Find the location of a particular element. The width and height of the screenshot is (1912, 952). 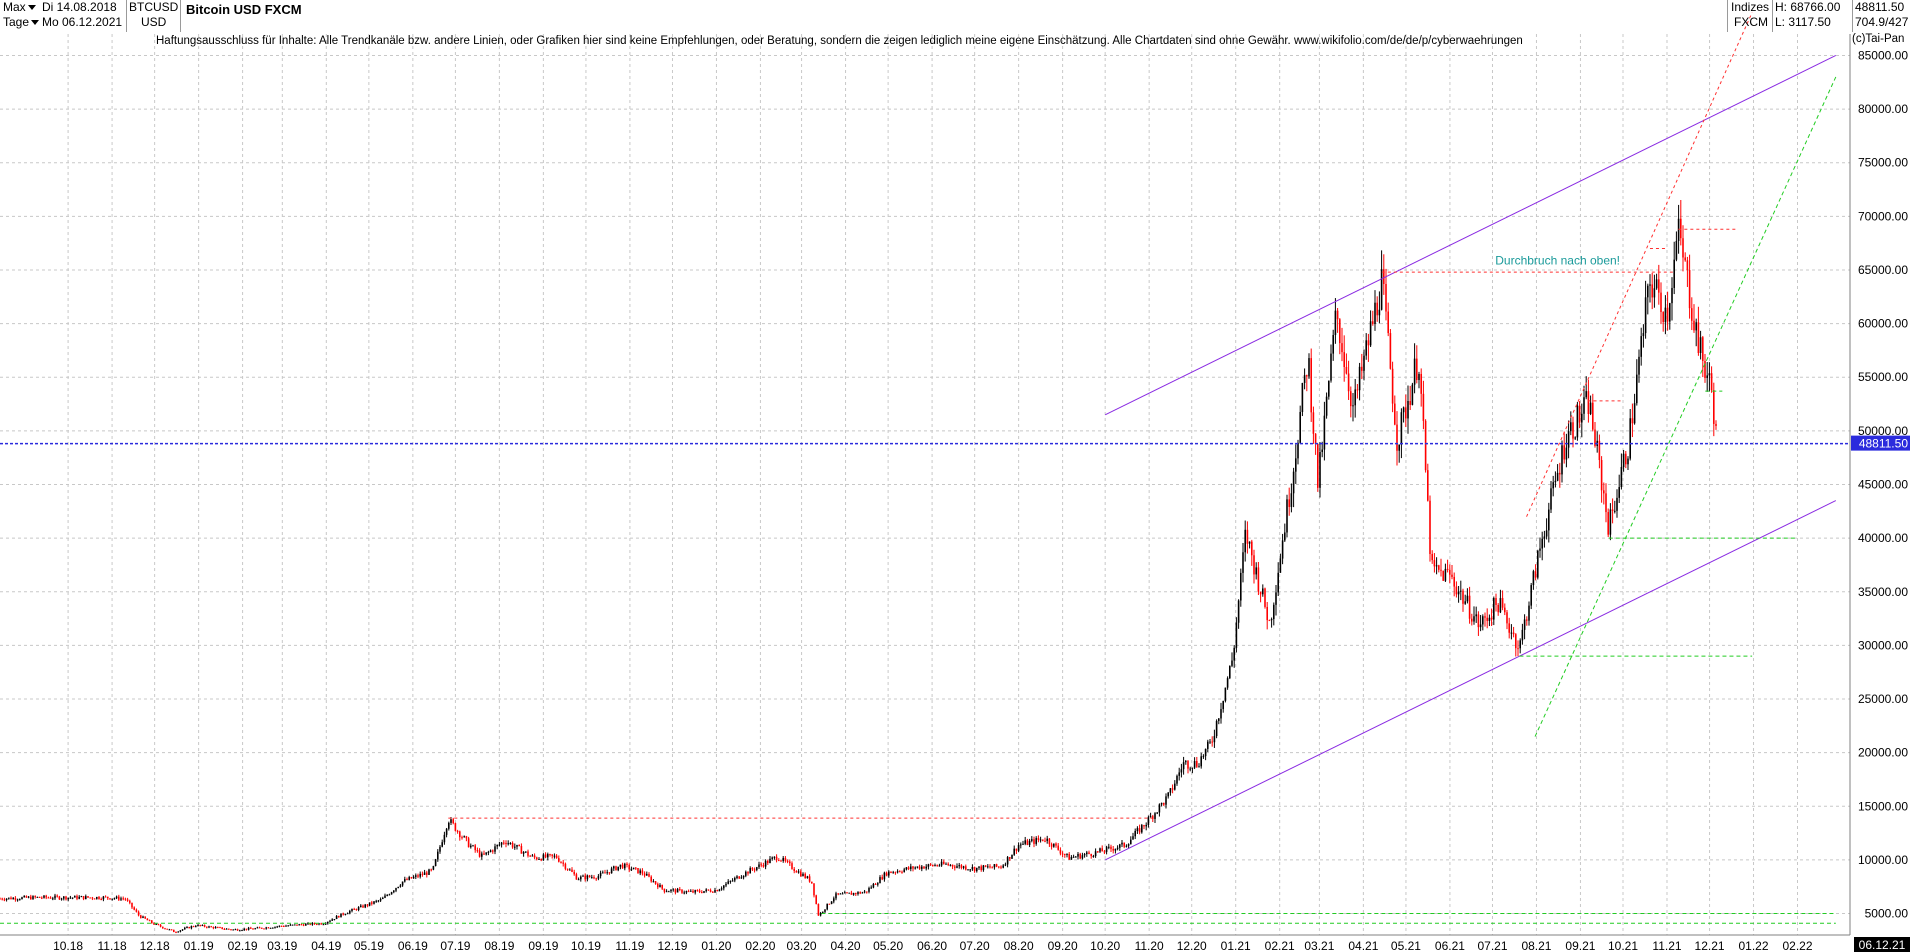

y-tick-label: 30000.00 is located at coordinates (1883, 645).